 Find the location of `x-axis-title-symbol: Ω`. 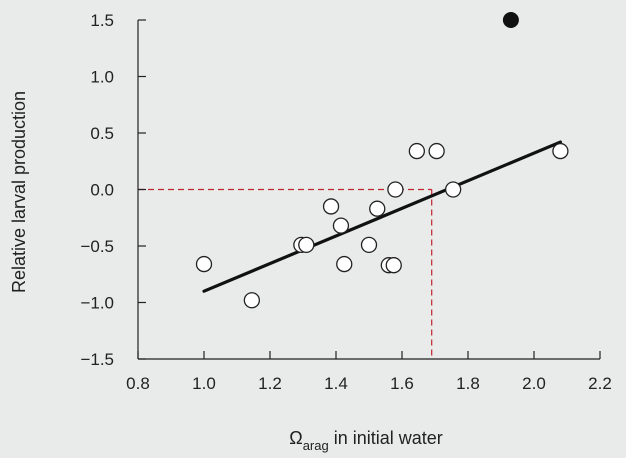

x-axis-title-symbol: Ω is located at coordinates (295, 438).